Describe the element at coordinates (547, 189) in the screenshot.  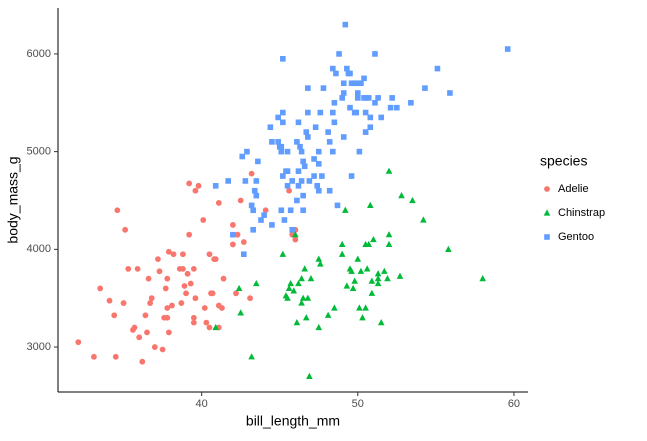
I see `legend-marker` at that location.